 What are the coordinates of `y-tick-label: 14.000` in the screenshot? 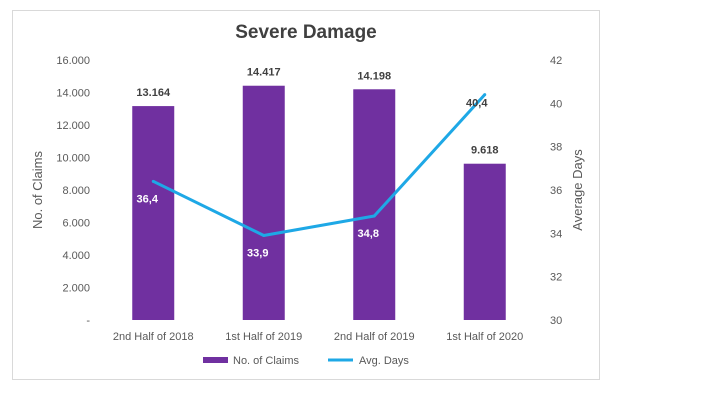 It's located at (73, 94).